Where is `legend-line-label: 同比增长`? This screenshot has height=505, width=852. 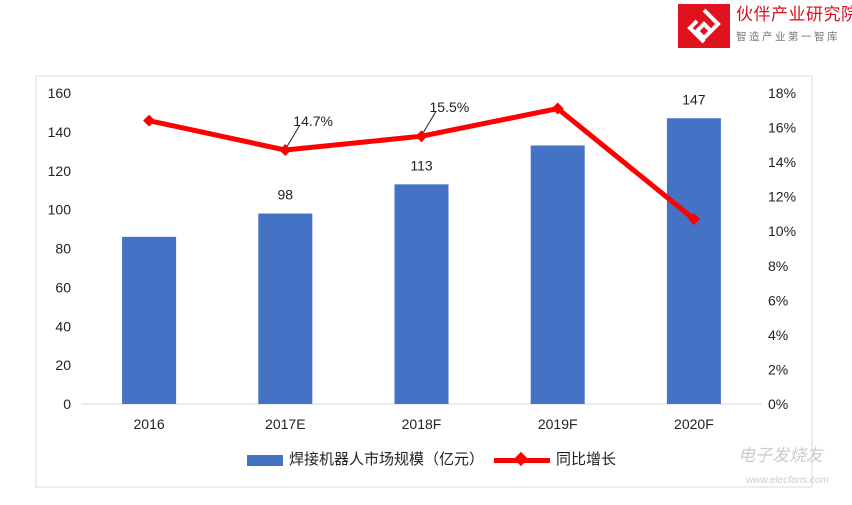
legend-line-label: 同比增长 is located at coordinates (586, 459).